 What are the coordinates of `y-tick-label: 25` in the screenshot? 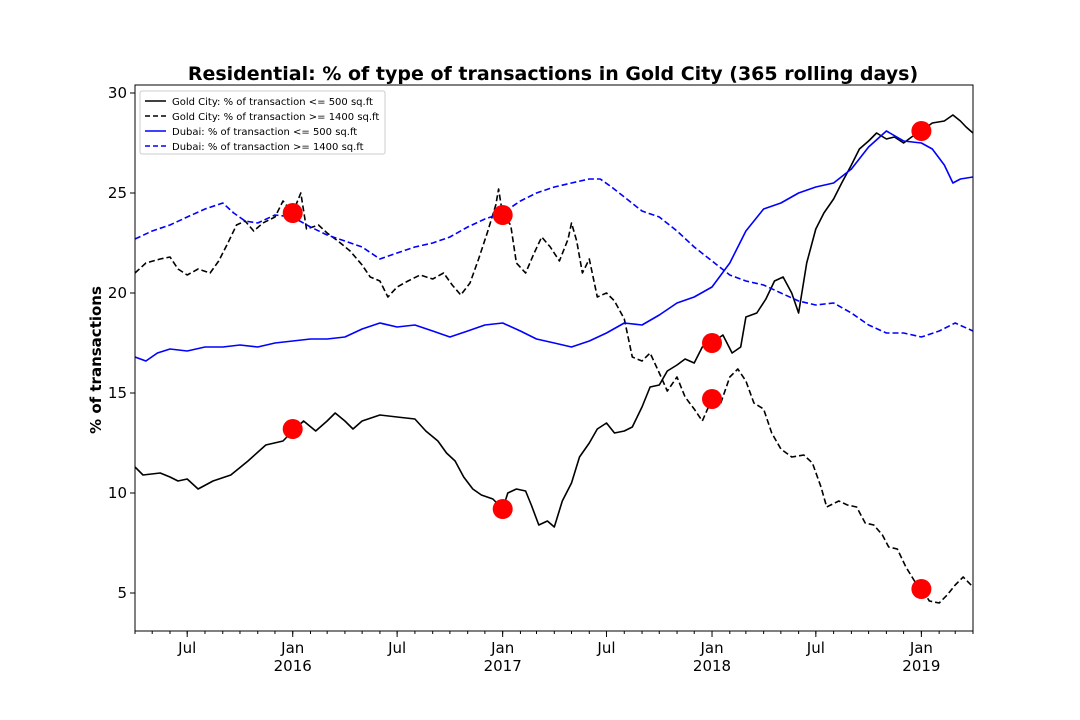 It's located at (117, 193).